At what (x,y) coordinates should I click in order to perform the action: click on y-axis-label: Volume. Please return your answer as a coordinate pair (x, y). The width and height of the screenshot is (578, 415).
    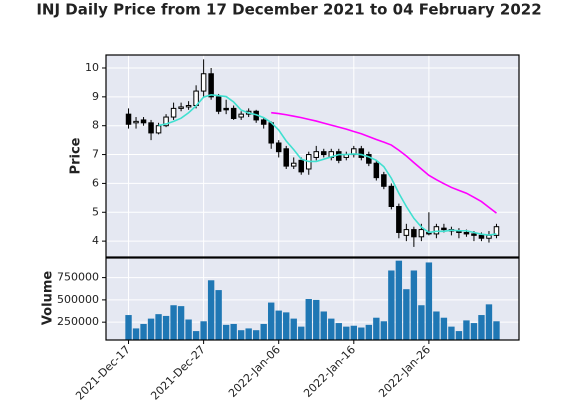
    Looking at the image, I should click on (48, 298).